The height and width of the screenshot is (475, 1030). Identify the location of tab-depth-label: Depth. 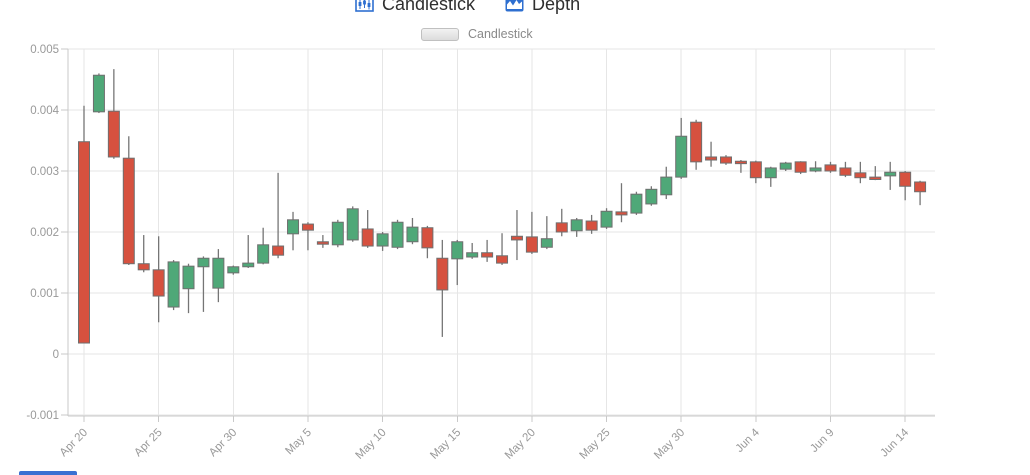
(556, 7).